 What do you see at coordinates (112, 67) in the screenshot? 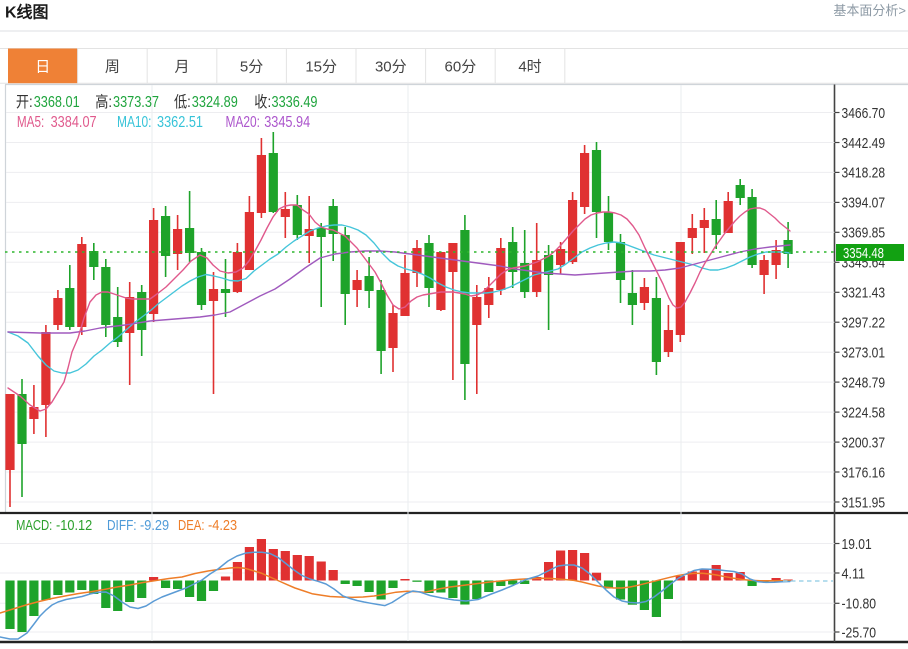
I see `svg-text: 周` at bounding box center [112, 67].